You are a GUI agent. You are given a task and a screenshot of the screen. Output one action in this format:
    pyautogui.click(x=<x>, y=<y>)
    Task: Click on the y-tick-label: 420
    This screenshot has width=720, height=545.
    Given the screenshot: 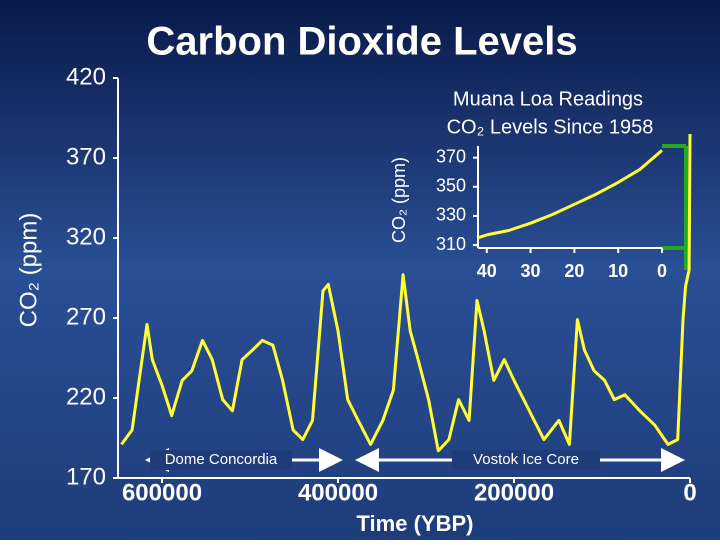 What is the action you would take?
    pyautogui.click(x=86, y=76)
    